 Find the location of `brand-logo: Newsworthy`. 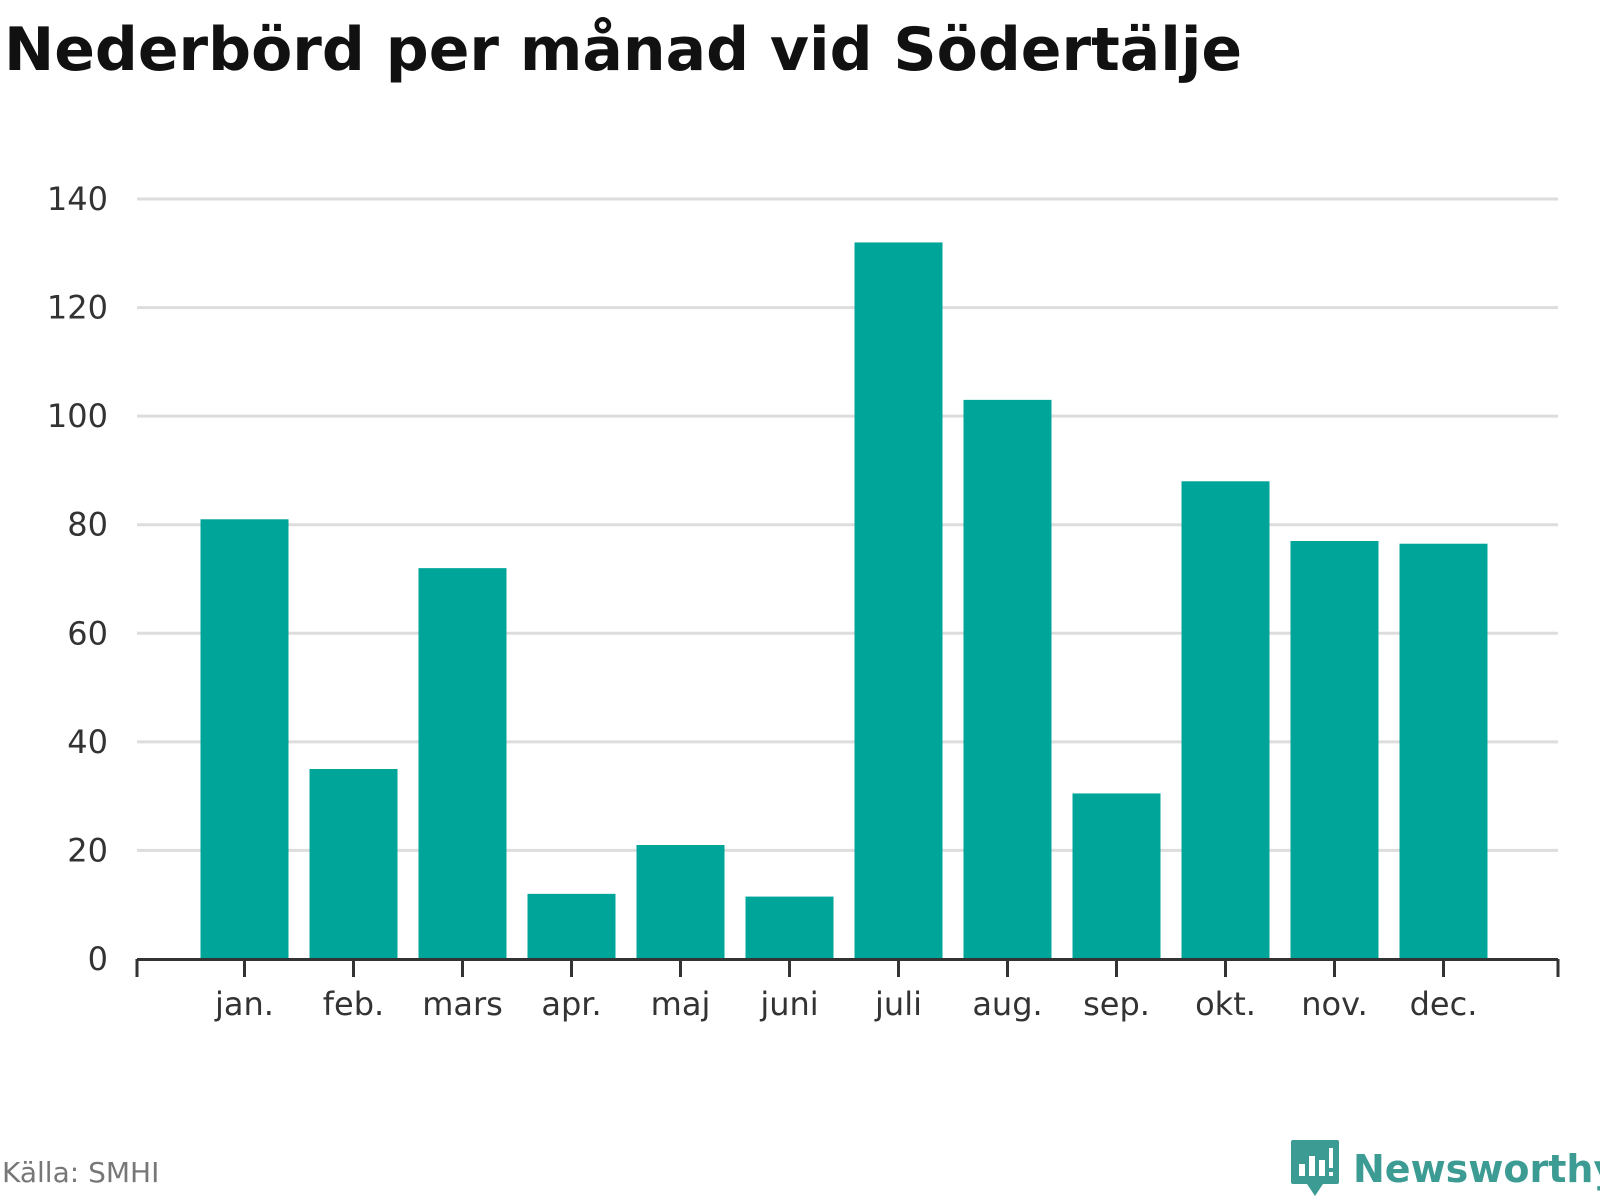

brand-logo: Newsworthy is located at coordinates (1444, 1169).